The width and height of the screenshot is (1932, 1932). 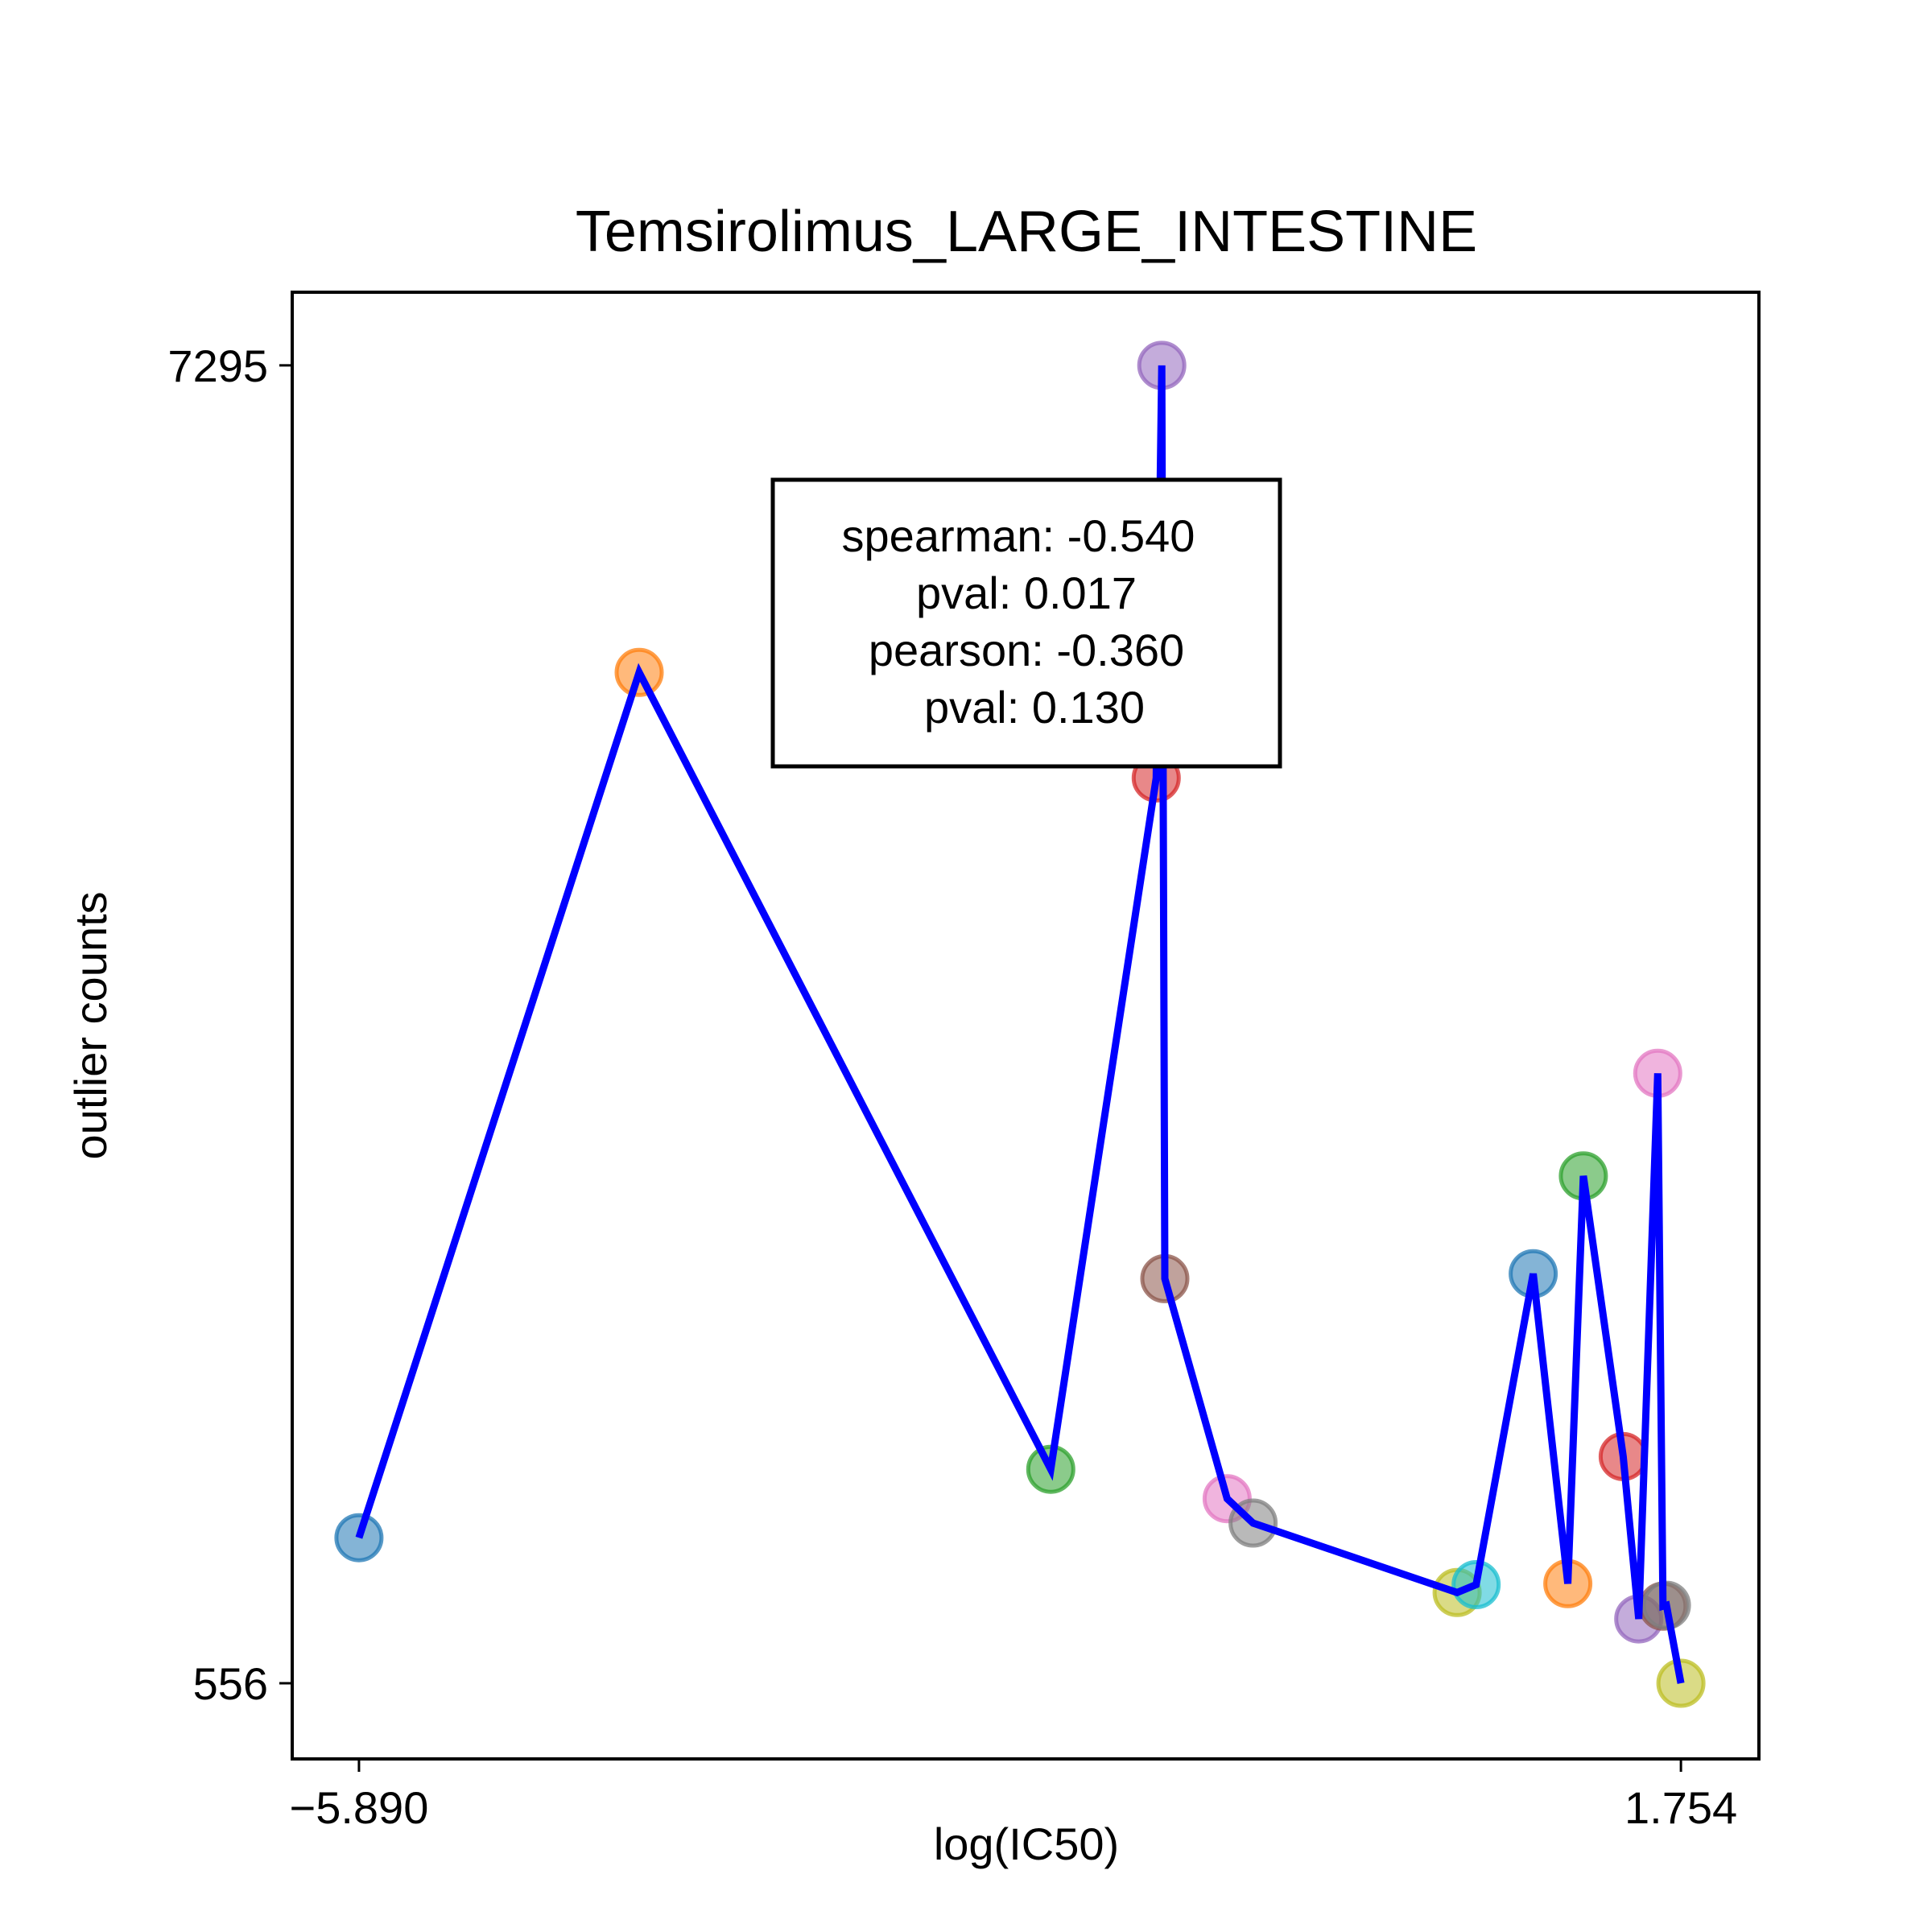 What do you see at coordinates (1681, 1807) in the screenshot?
I see `x-tick-label-1: 1.754` at bounding box center [1681, 1807].